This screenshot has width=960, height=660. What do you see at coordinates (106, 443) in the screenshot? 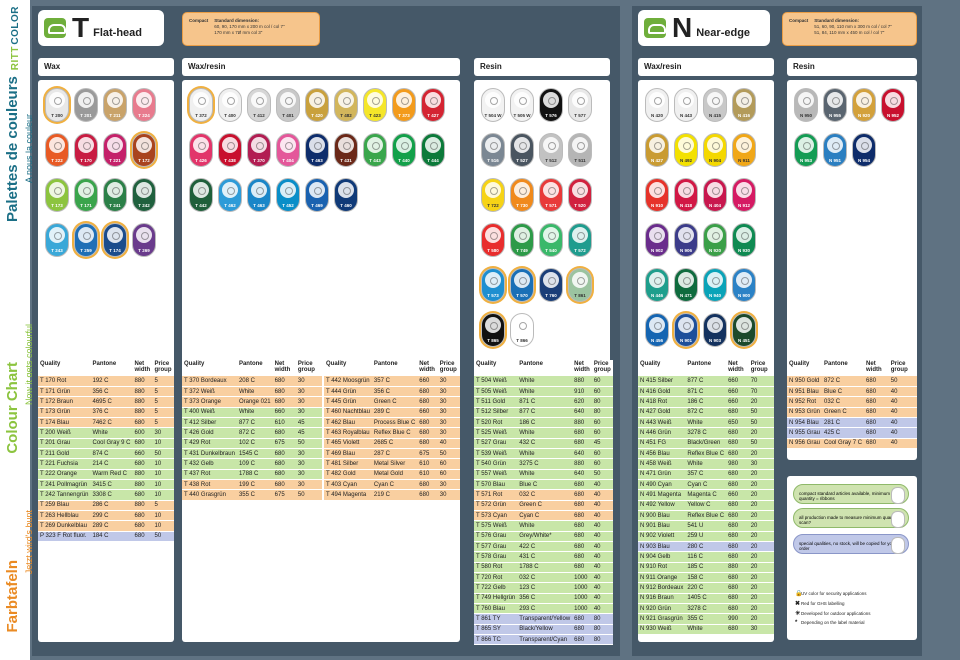
I see `table-row: T 201 Grau Cool Gray 9 C 680 10` at bounding box center [106, 443].